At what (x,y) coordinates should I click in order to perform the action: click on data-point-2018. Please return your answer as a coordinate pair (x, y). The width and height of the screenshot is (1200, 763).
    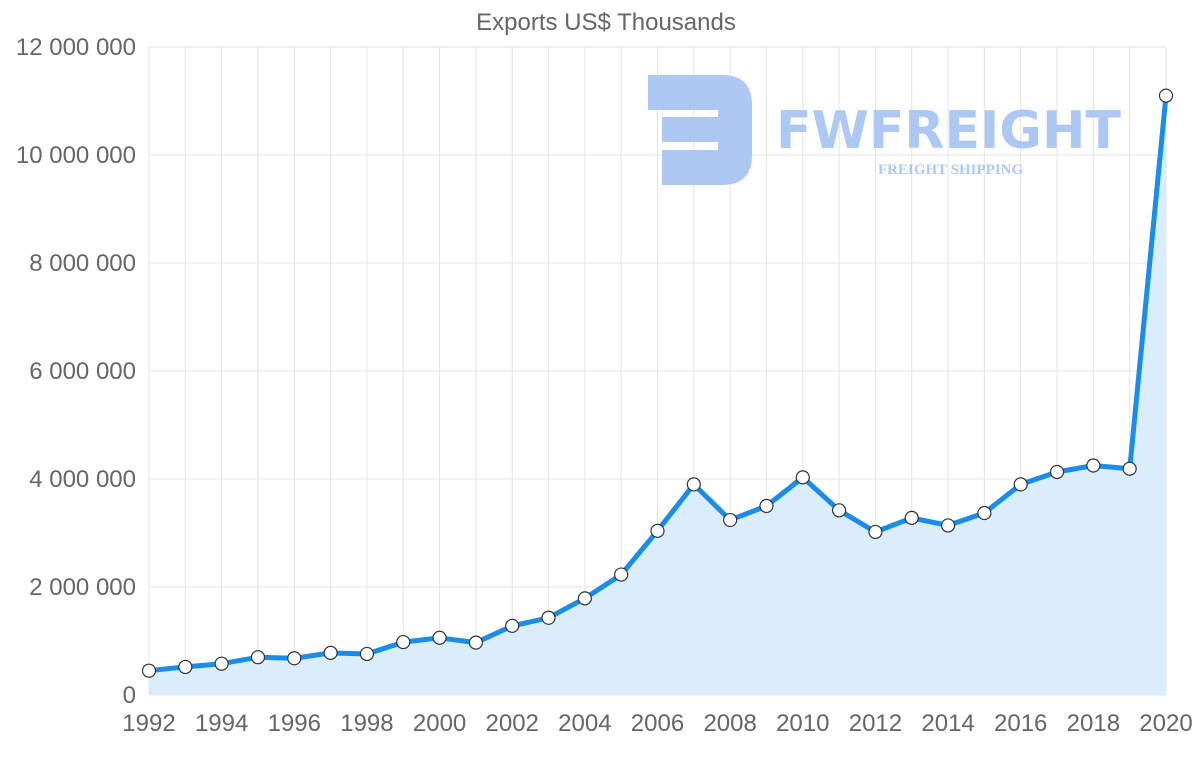
    Looking at the image, I should click on (1093, 465).